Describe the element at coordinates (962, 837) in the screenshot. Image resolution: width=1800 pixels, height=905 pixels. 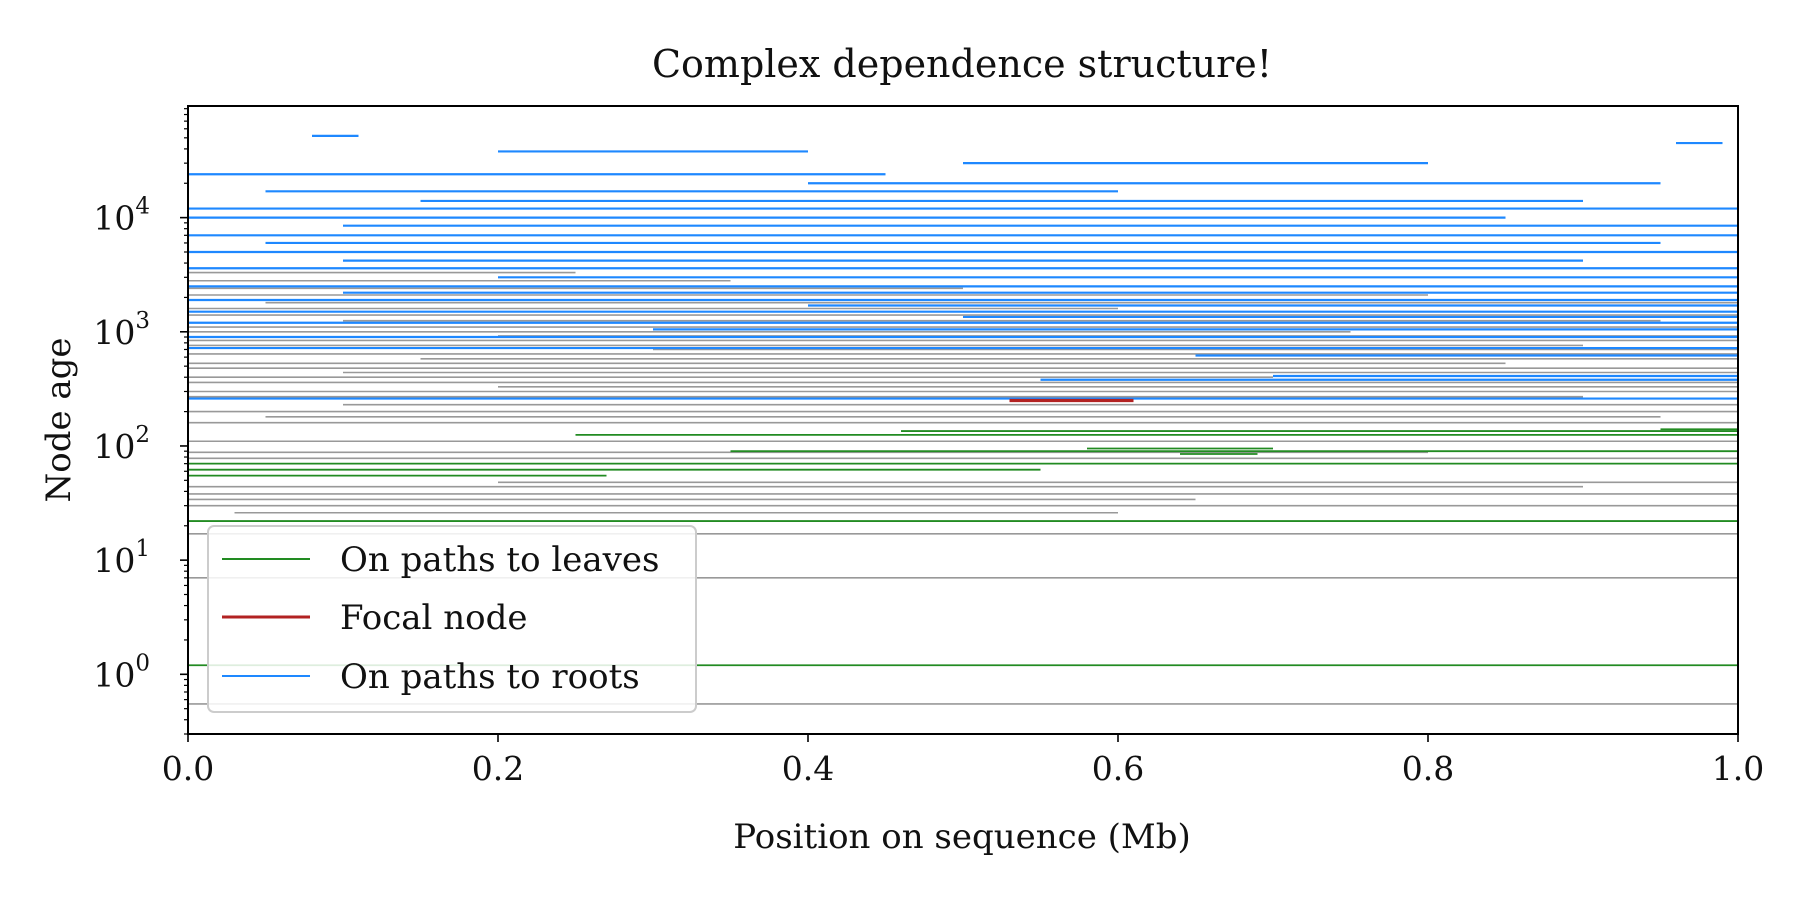
I see `x-axis-label: Position on sequence (Mb)` at that location.